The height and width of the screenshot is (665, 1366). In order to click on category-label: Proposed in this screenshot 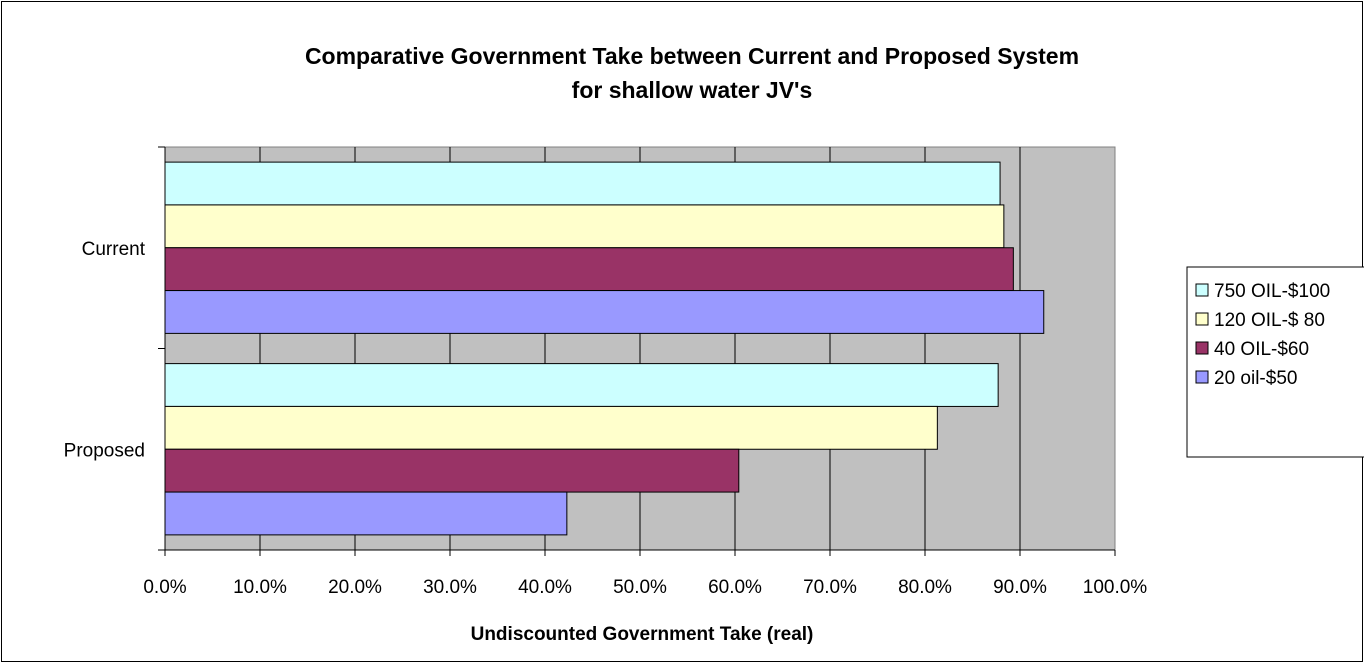, I will do `click(104, 450)`.